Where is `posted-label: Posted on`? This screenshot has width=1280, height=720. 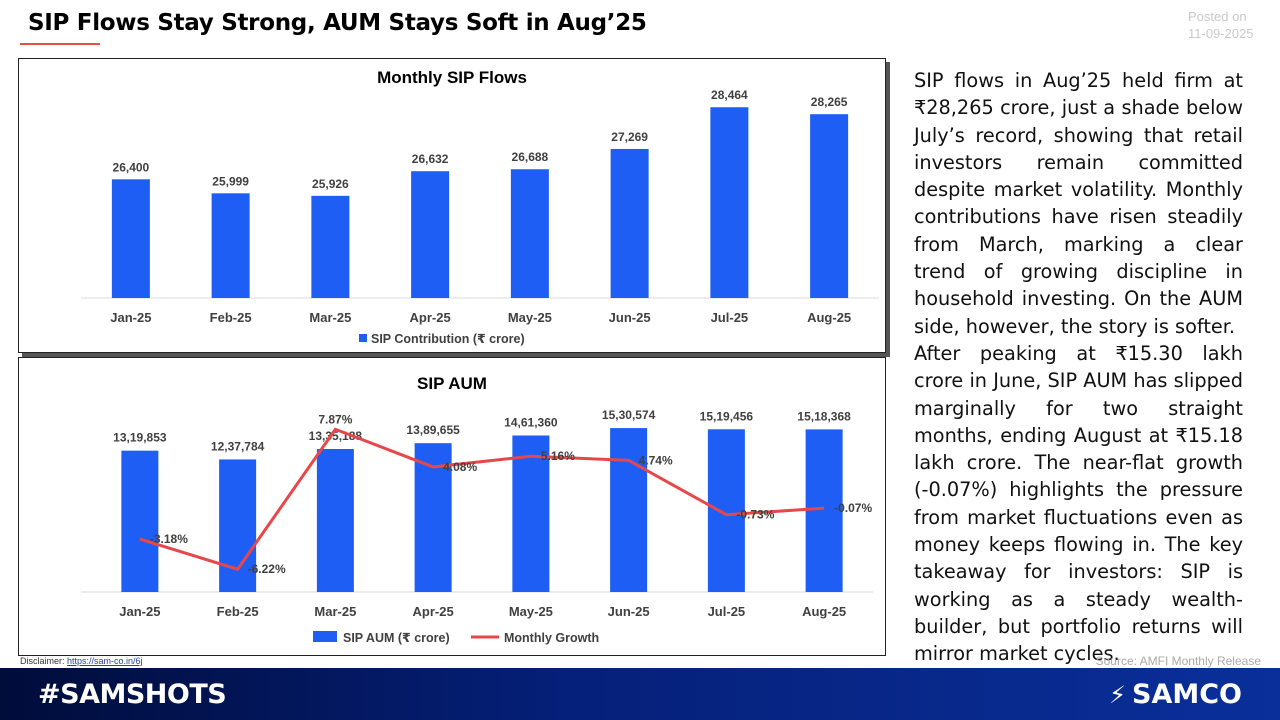 posted-label: Posted on is located at coordinates (1217, 16).